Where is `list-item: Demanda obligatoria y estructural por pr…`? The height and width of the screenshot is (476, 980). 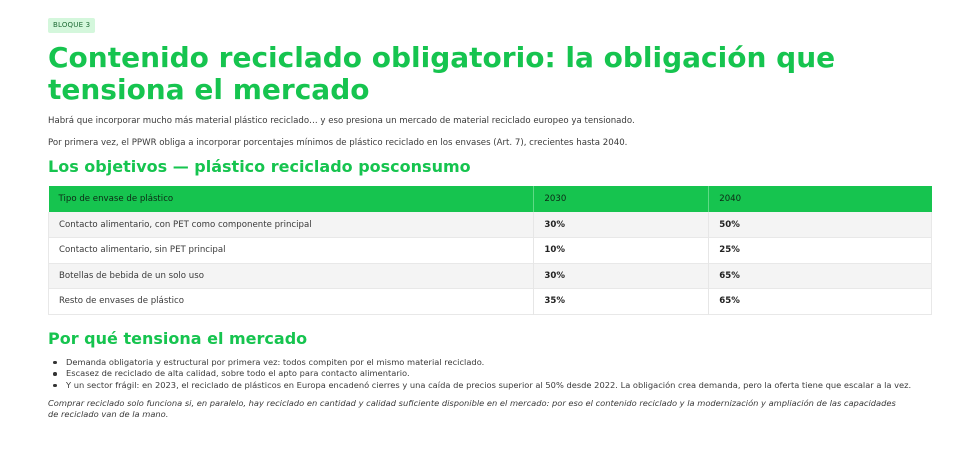
list-item: Demanda obligatoria y estructural por pr… is located at coordinates (488, 362).